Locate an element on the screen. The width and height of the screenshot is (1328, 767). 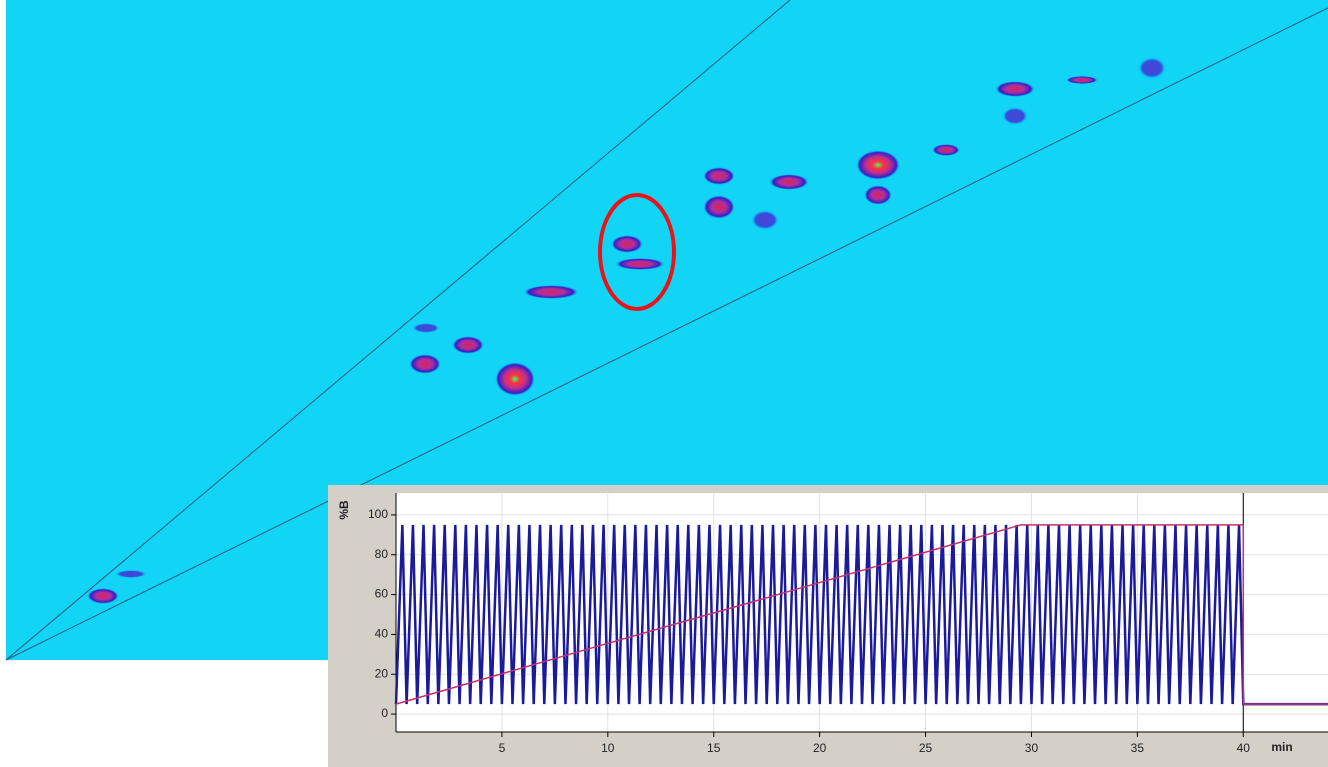
y-tick-label: 20 is located at coordinates (382, 673).